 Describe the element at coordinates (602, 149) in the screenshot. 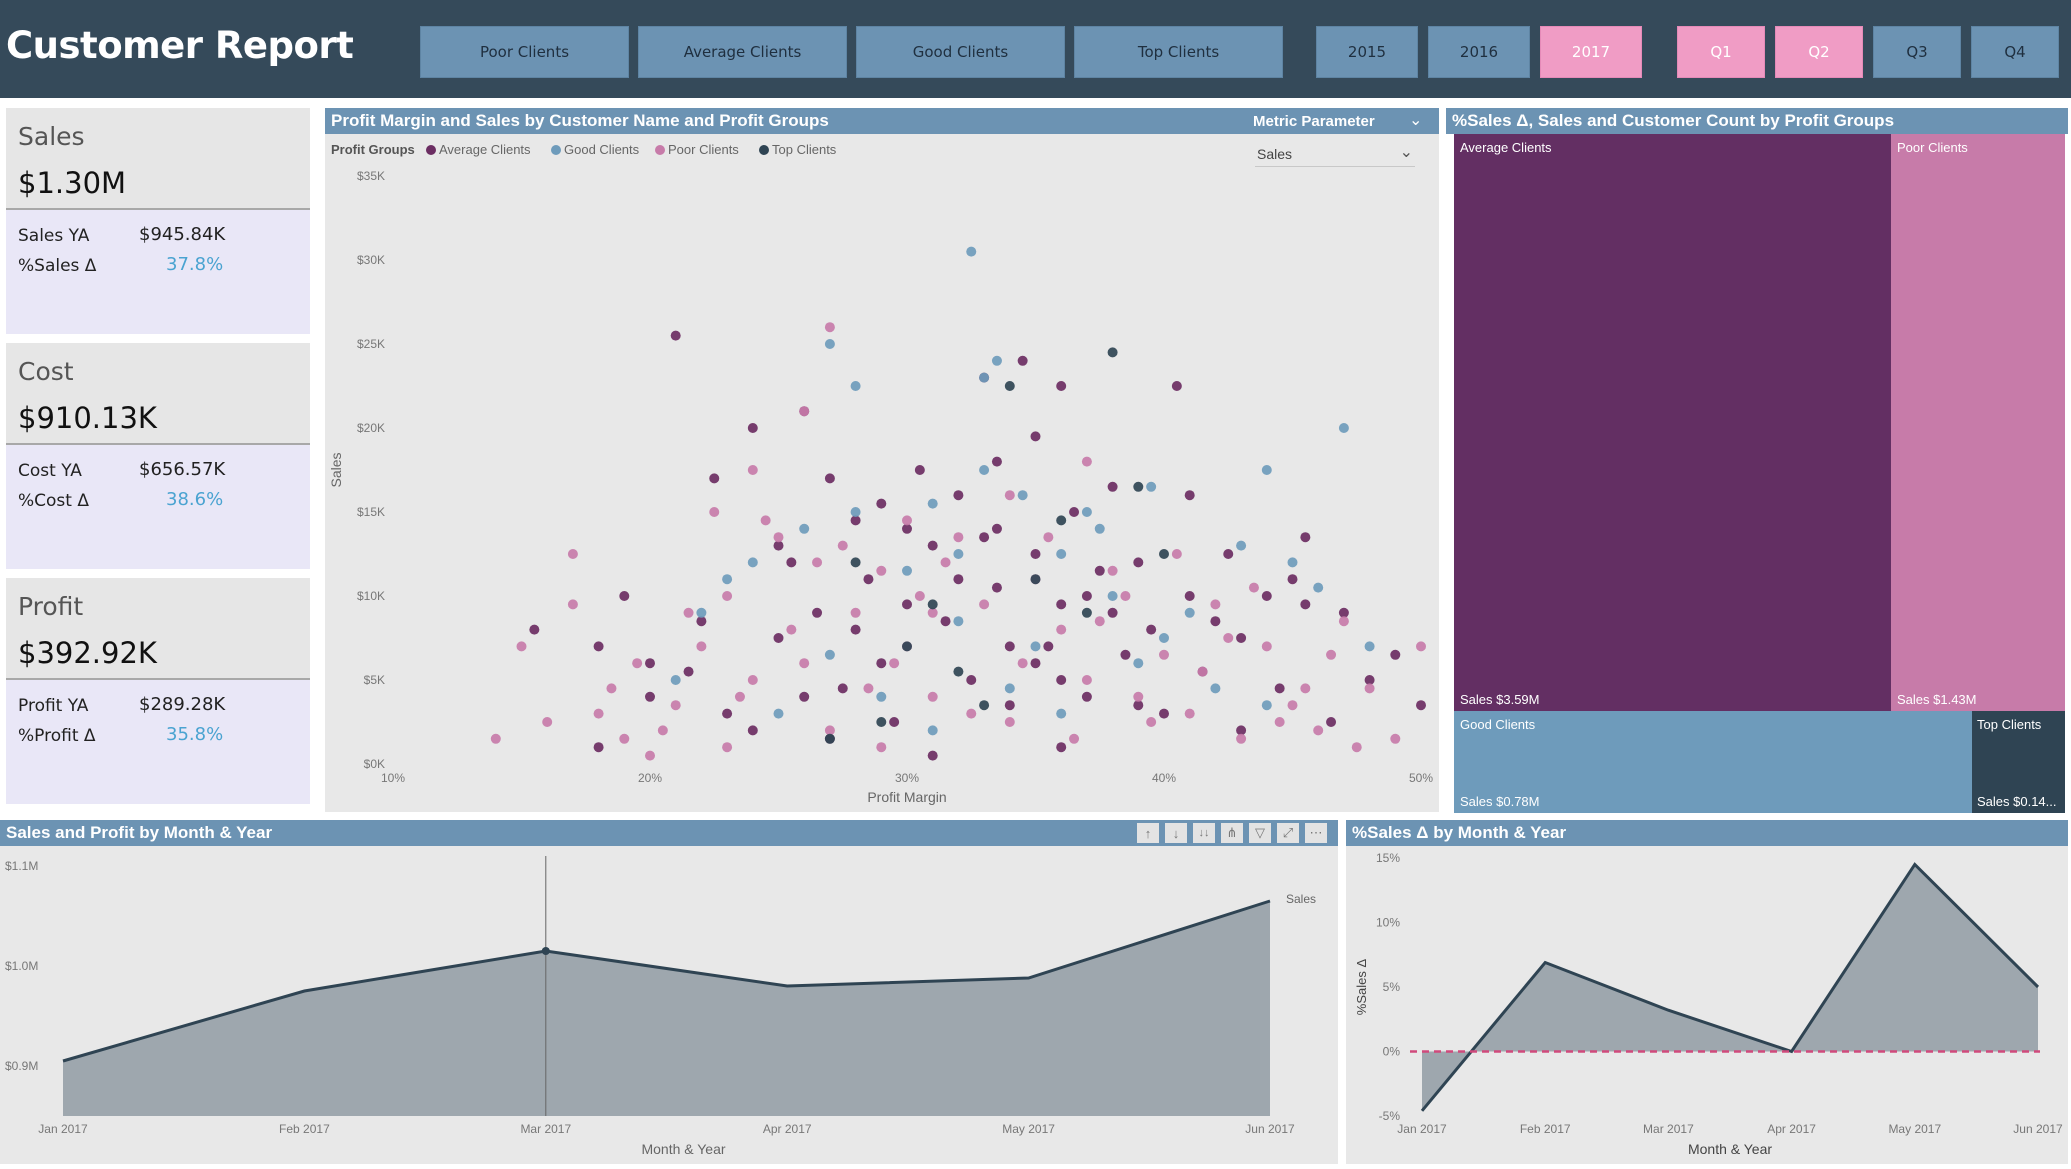

I see `legend-item: Good Clients` at that location.